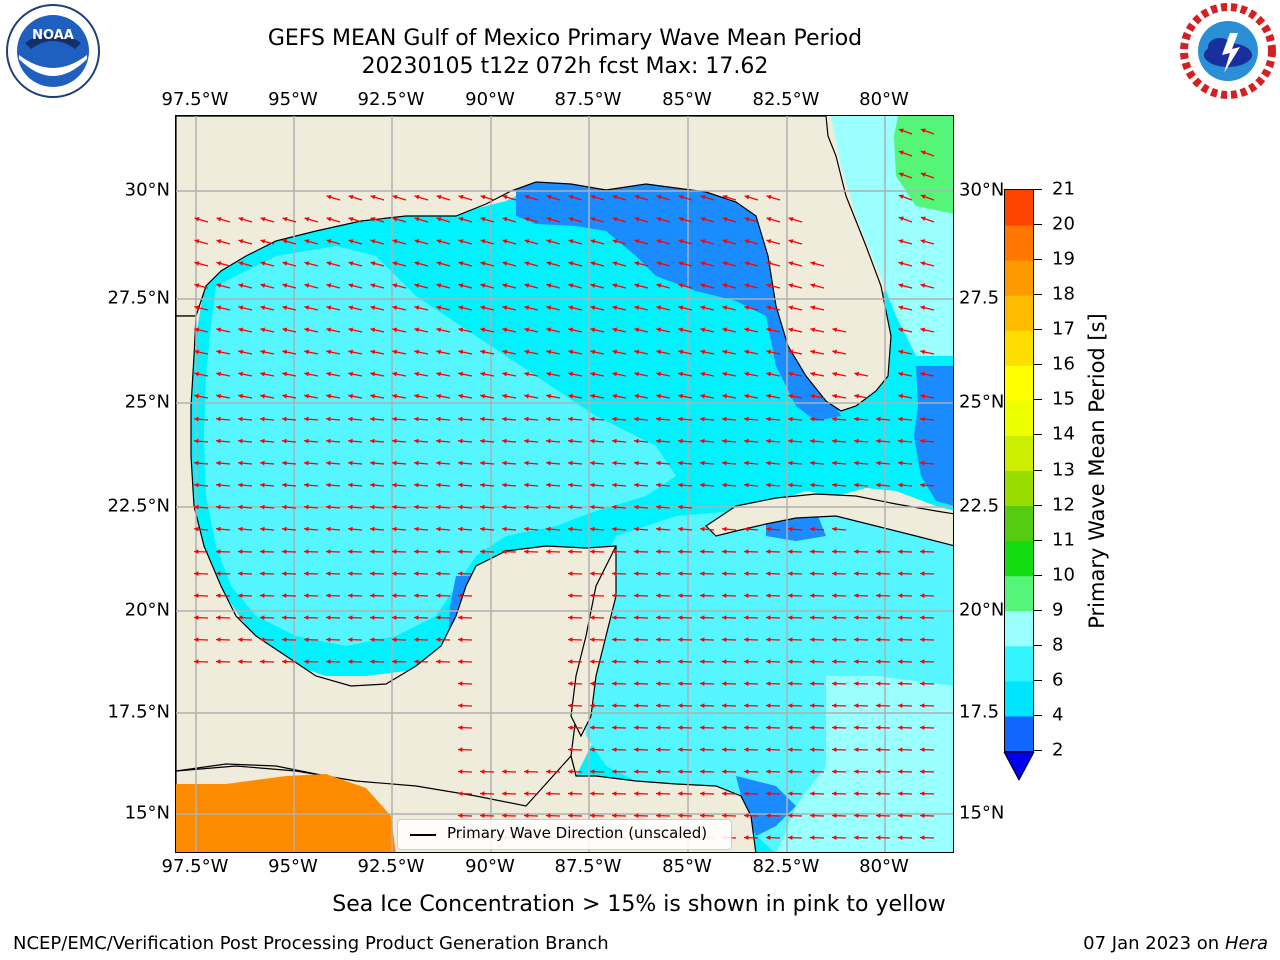 This screenshot has height=960, width=1280. Describe the element at coordinates (1019, 663) in the screenshot. I see `colorbar-swatch` at that location.